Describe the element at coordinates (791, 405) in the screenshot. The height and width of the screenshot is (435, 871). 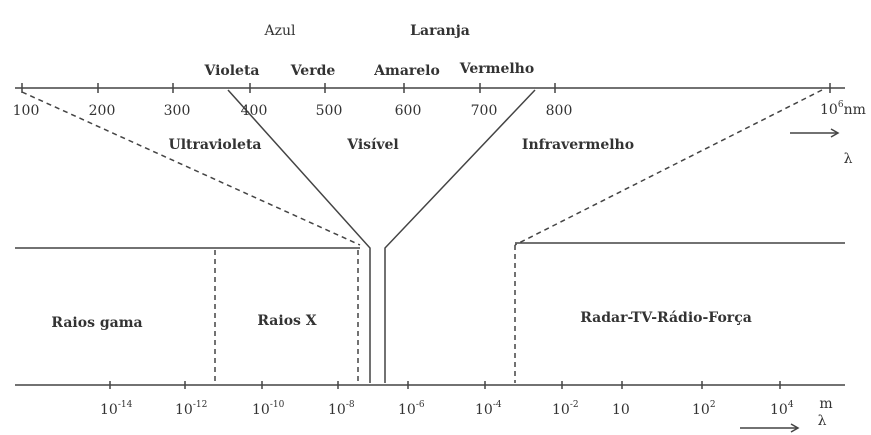
I see `exp: 4` at that location.